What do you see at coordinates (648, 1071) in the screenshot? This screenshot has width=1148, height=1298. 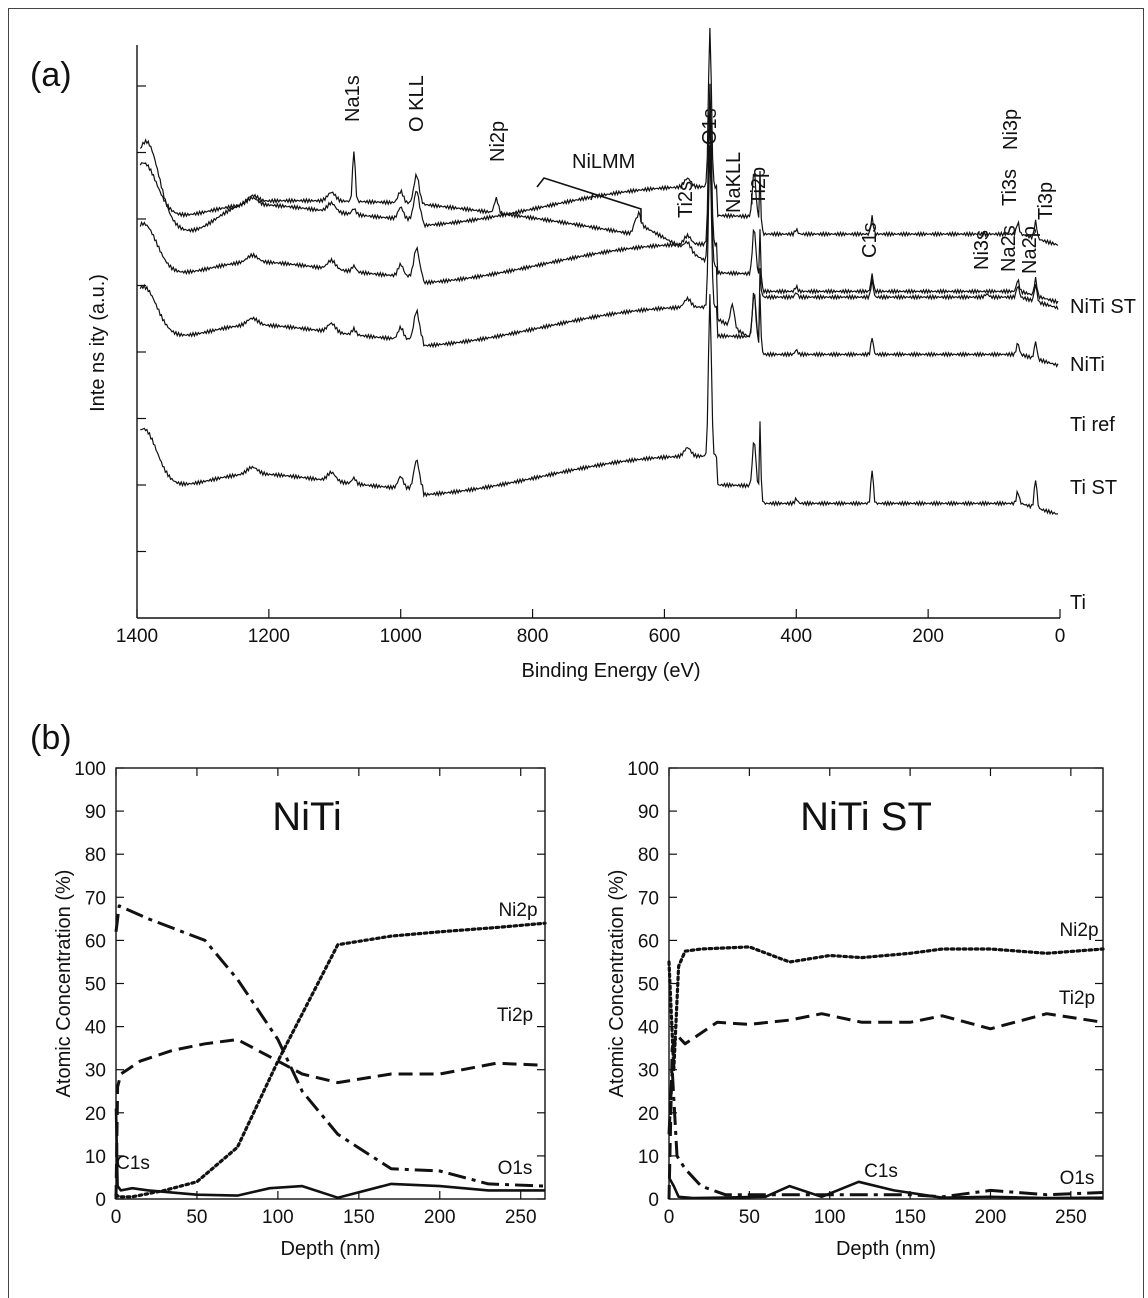 I see `depth-y-tick-label: 30` at bounding box center [648, 1071].